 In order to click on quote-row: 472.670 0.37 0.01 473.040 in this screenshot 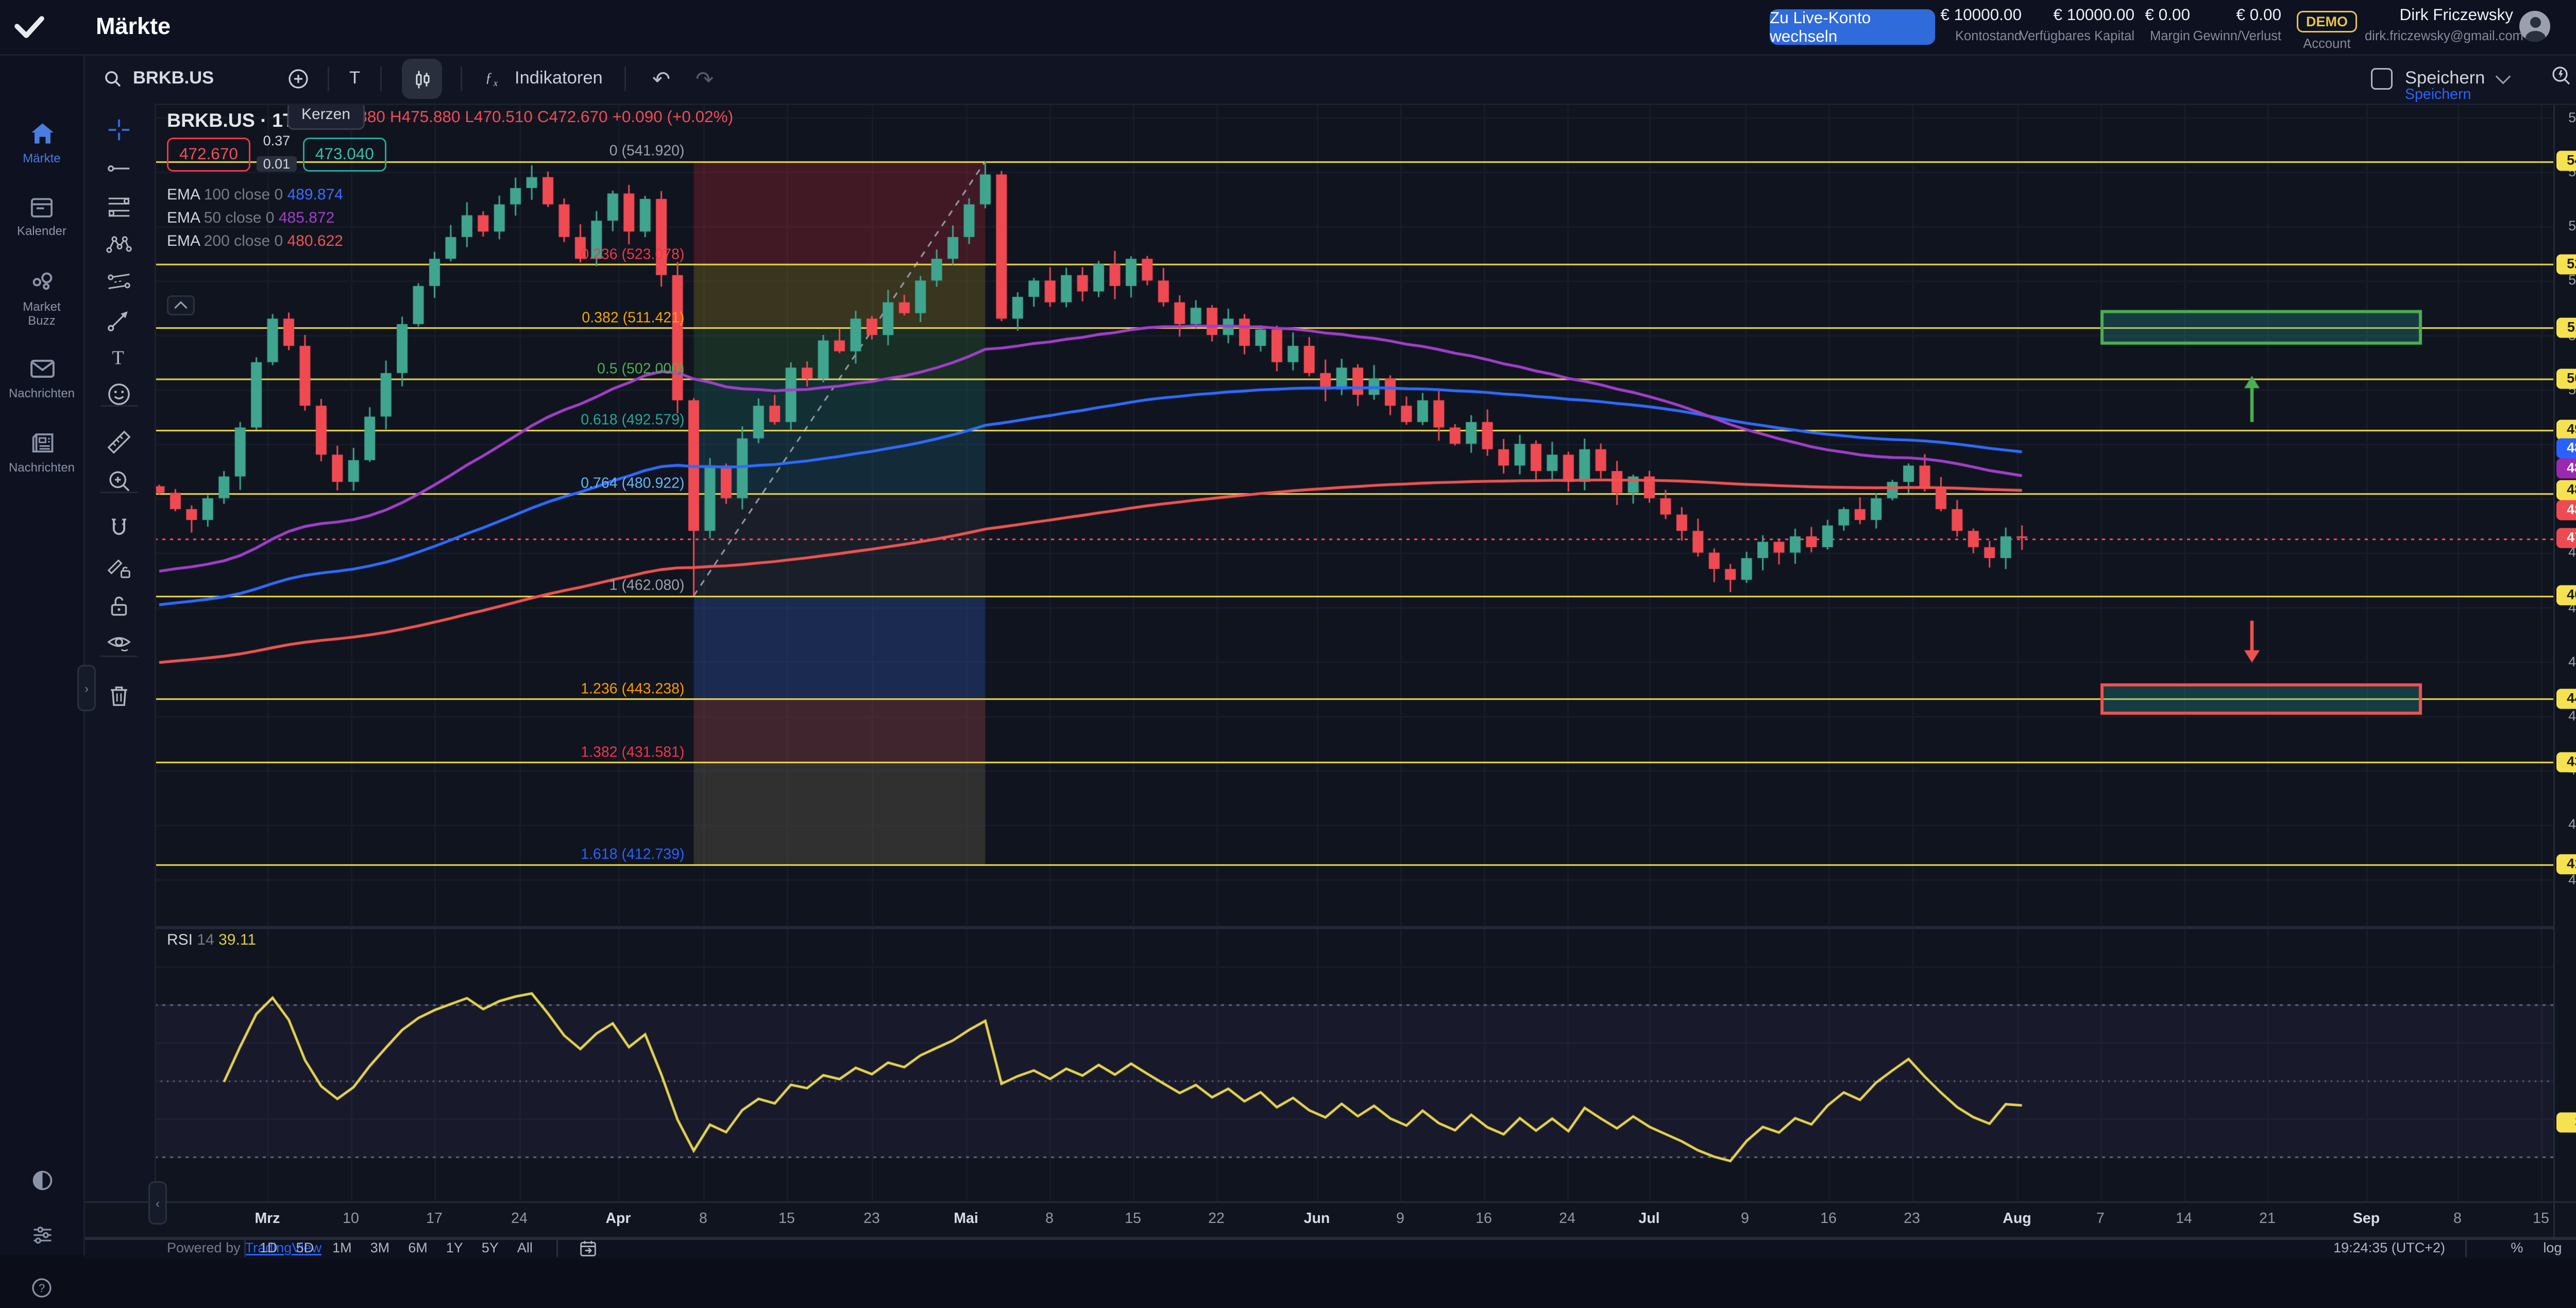, I will do `click(276, 153)`.